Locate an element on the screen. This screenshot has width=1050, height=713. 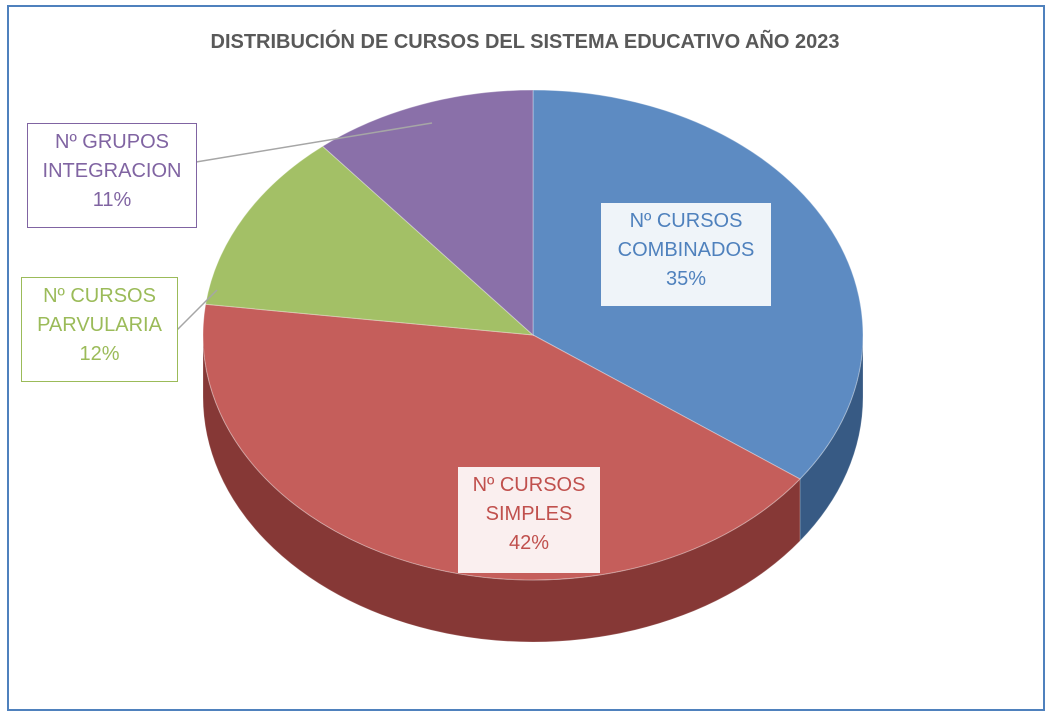
category-label: Nº CURSOS COMBINADOS is located at coordinates (686, 235).